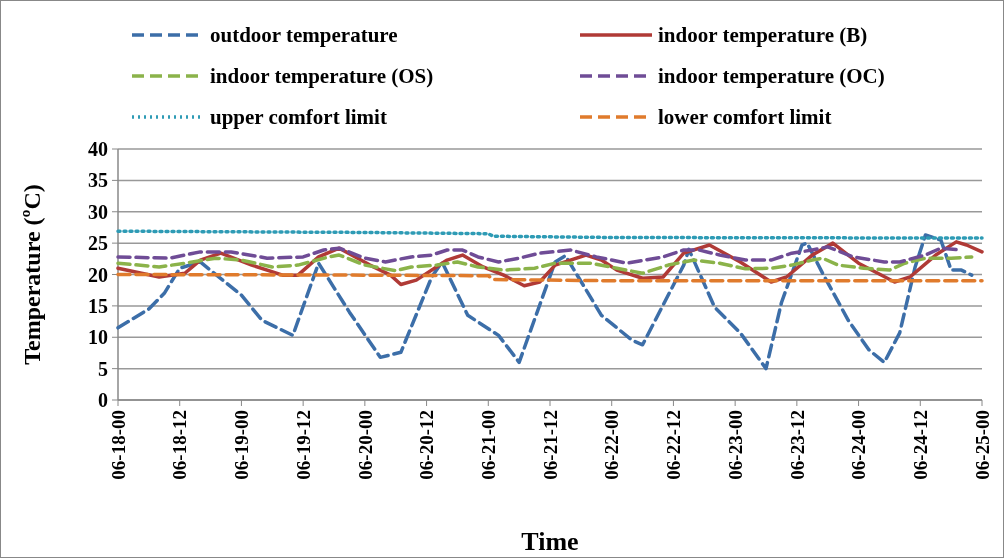  Describe the element at coordinates (298, 117) in the screenshot. I see `legend-label: upper comfort limit` at that location.